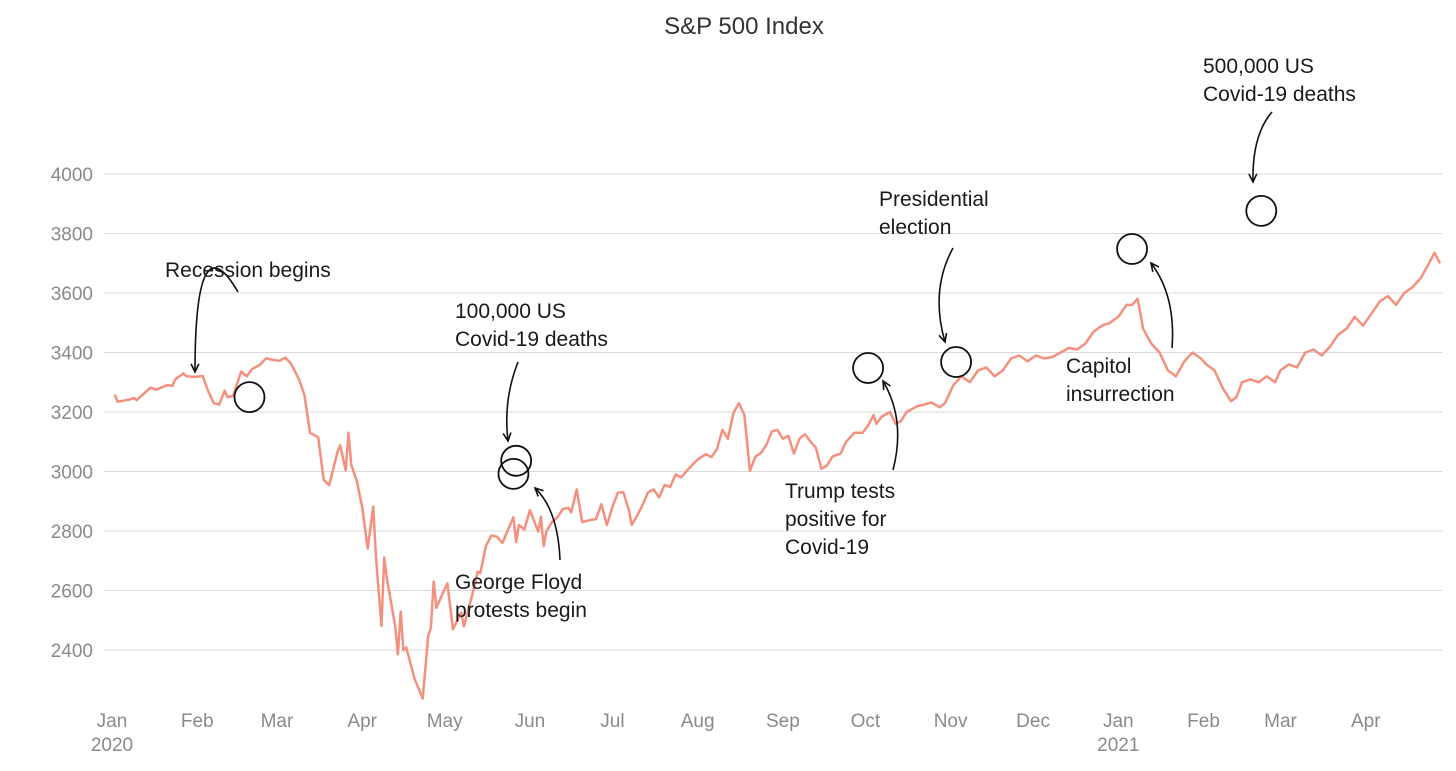 This screenshot has height=771, width=1456. I want to click on y-tick-label: 3800, so click(72, 235).